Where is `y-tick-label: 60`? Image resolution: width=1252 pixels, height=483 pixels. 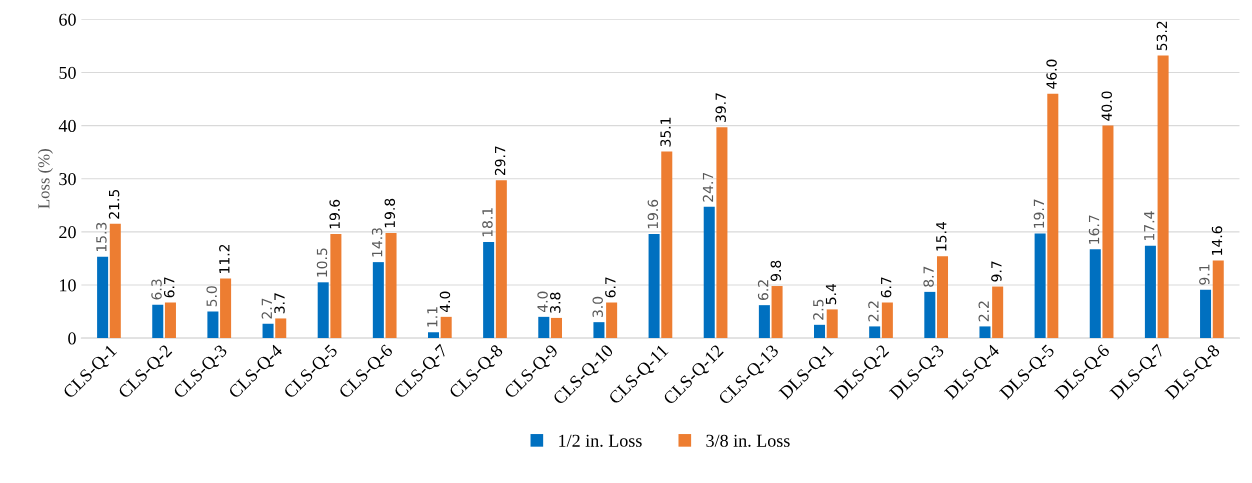 y-tick-label: 60 is located at coordinates (67, 19).